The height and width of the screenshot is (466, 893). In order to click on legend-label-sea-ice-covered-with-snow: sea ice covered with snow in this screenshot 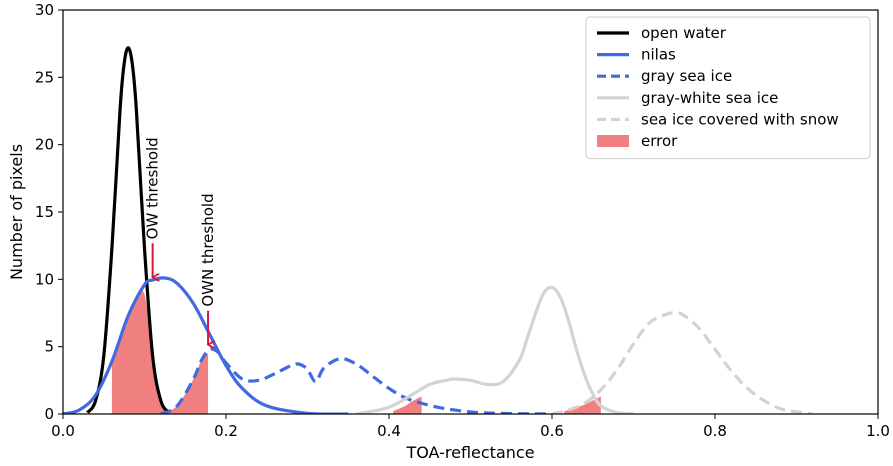, I will do `click(740, 119)`.